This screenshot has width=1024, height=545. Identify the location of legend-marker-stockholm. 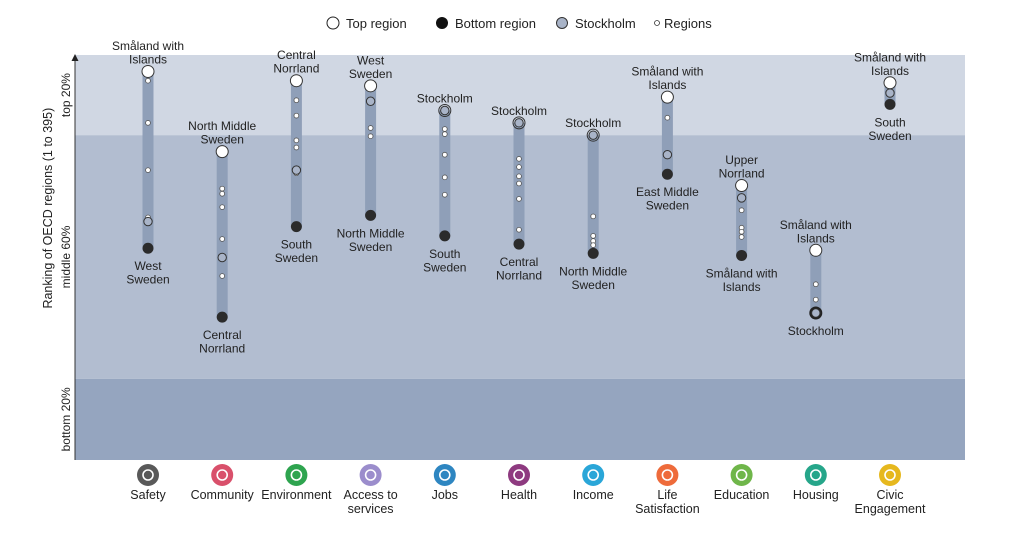
(562, 23).